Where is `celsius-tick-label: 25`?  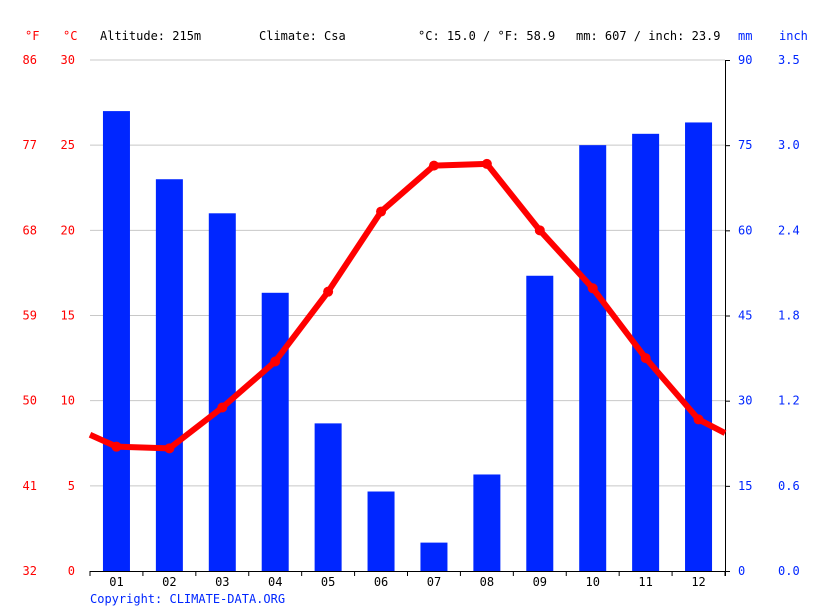
celsius-tick-label: 25 is located at coordinates (68, 145).